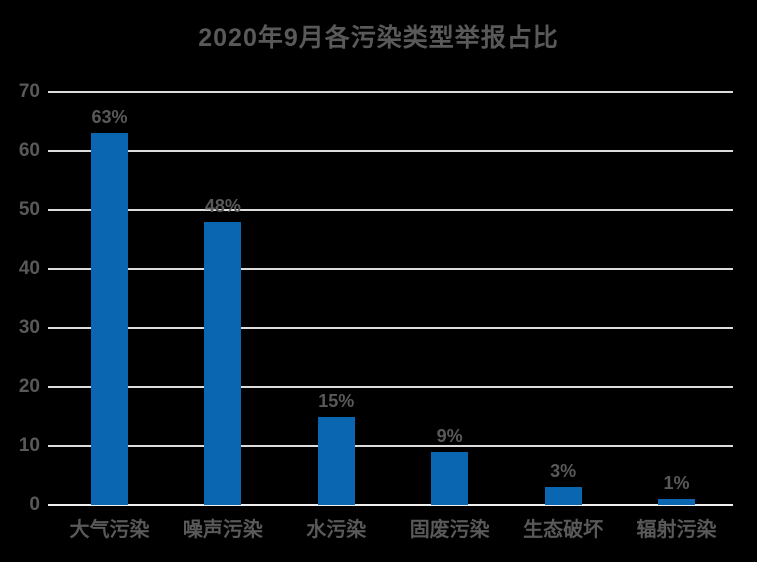 The width and height of the screenshot is (757, 562). Describe the element at coordinates (29, 386) in the screenshot. I see `y-axis-label: 20` at that location.